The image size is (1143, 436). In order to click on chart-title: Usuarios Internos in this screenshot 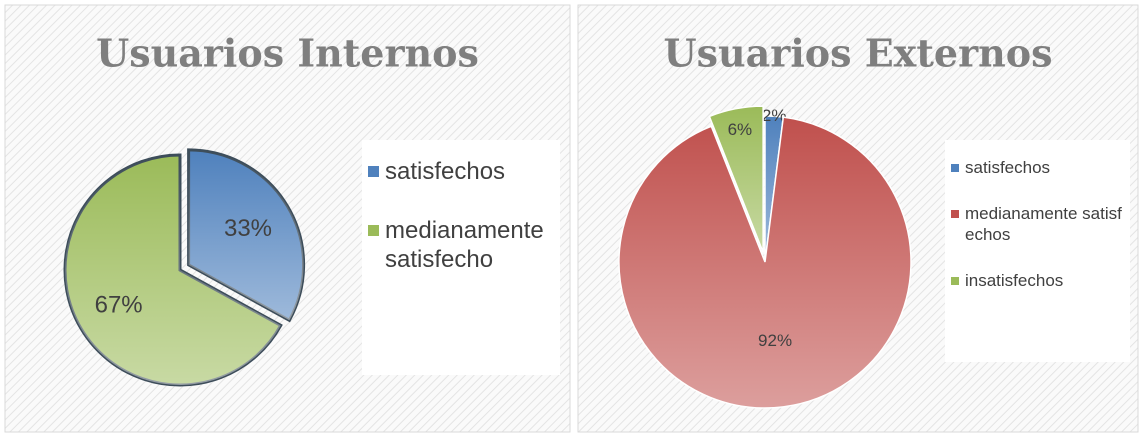, I will do `click(287, 53)`.